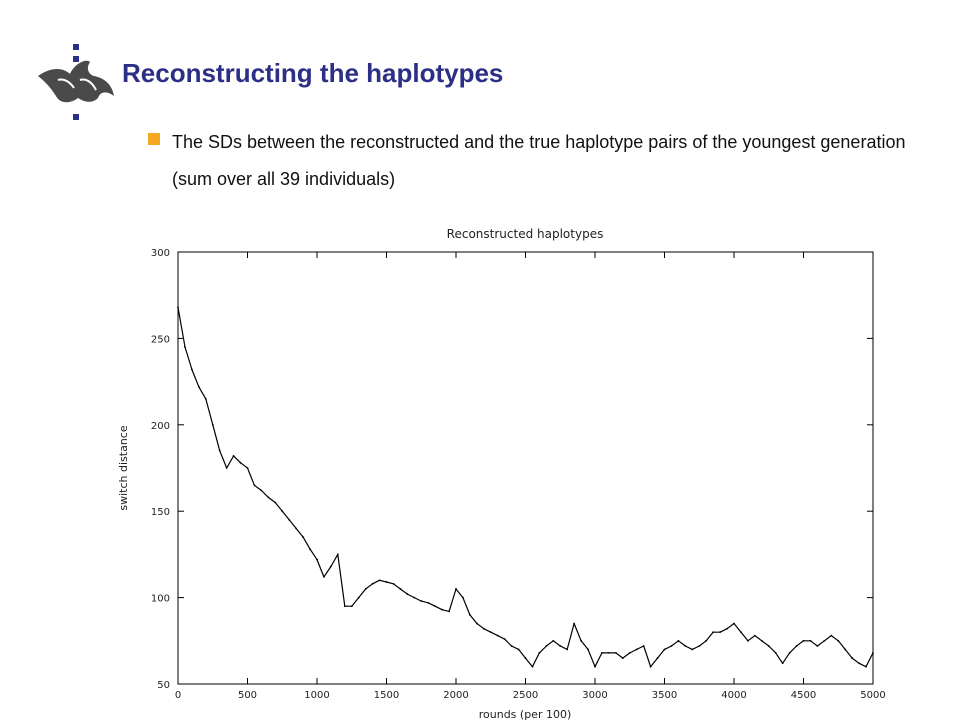 The height and width of the screenshot is (720, 960). Describe the element at coordinates (594, 695) in the screenshot. I see `x-tick-label: 3000` at that location.